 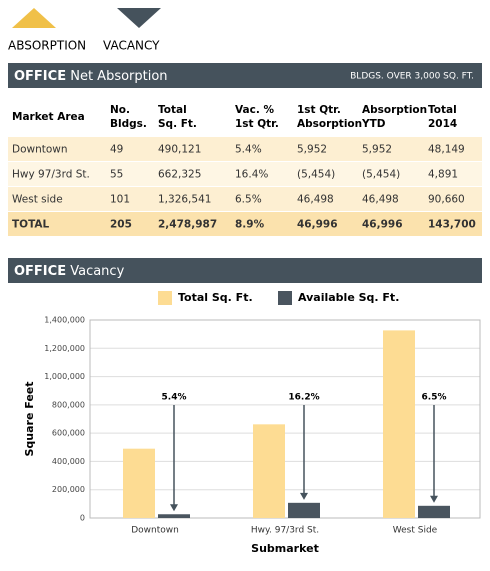 I want to click on header-title: OFFICE Vacancy, so click(x=69, y=271).